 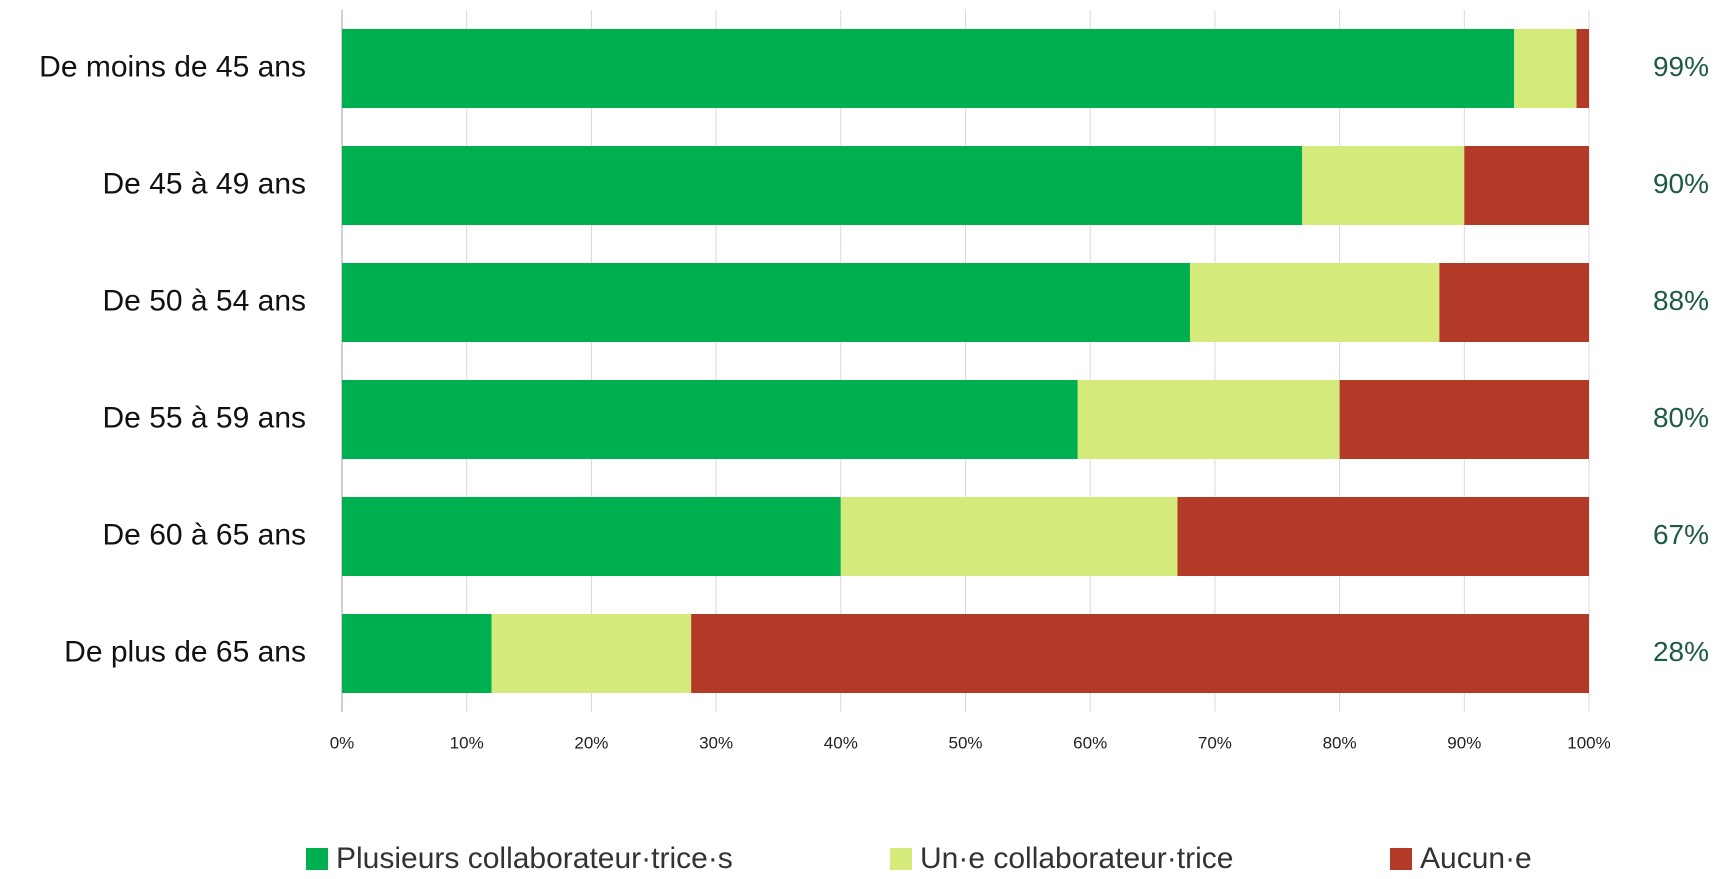 What do you see at coordinates (204, 417) in the screenshot?
I see `y-tick-label: De 55 à 59 ans` at bounding box center [204, 417].